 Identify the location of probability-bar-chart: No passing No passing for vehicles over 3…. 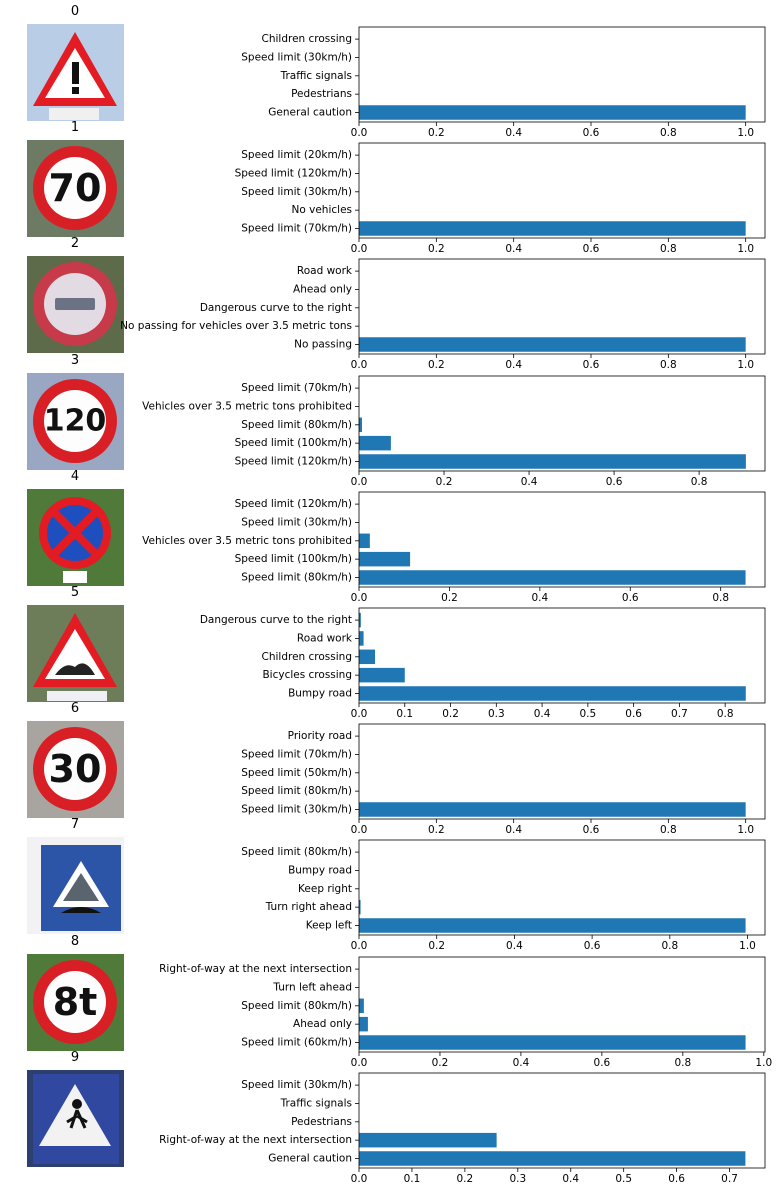
(443, 314).